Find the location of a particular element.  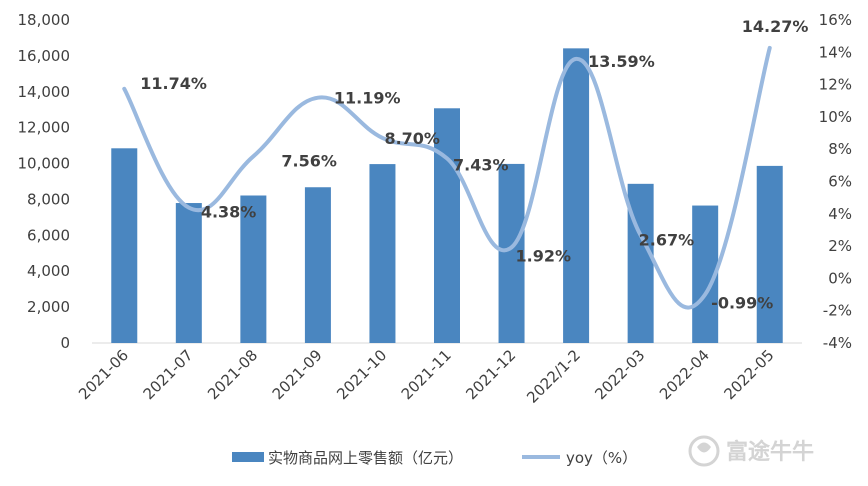

yoy-data-label: -0.99% is located at coordinates (742, 302).